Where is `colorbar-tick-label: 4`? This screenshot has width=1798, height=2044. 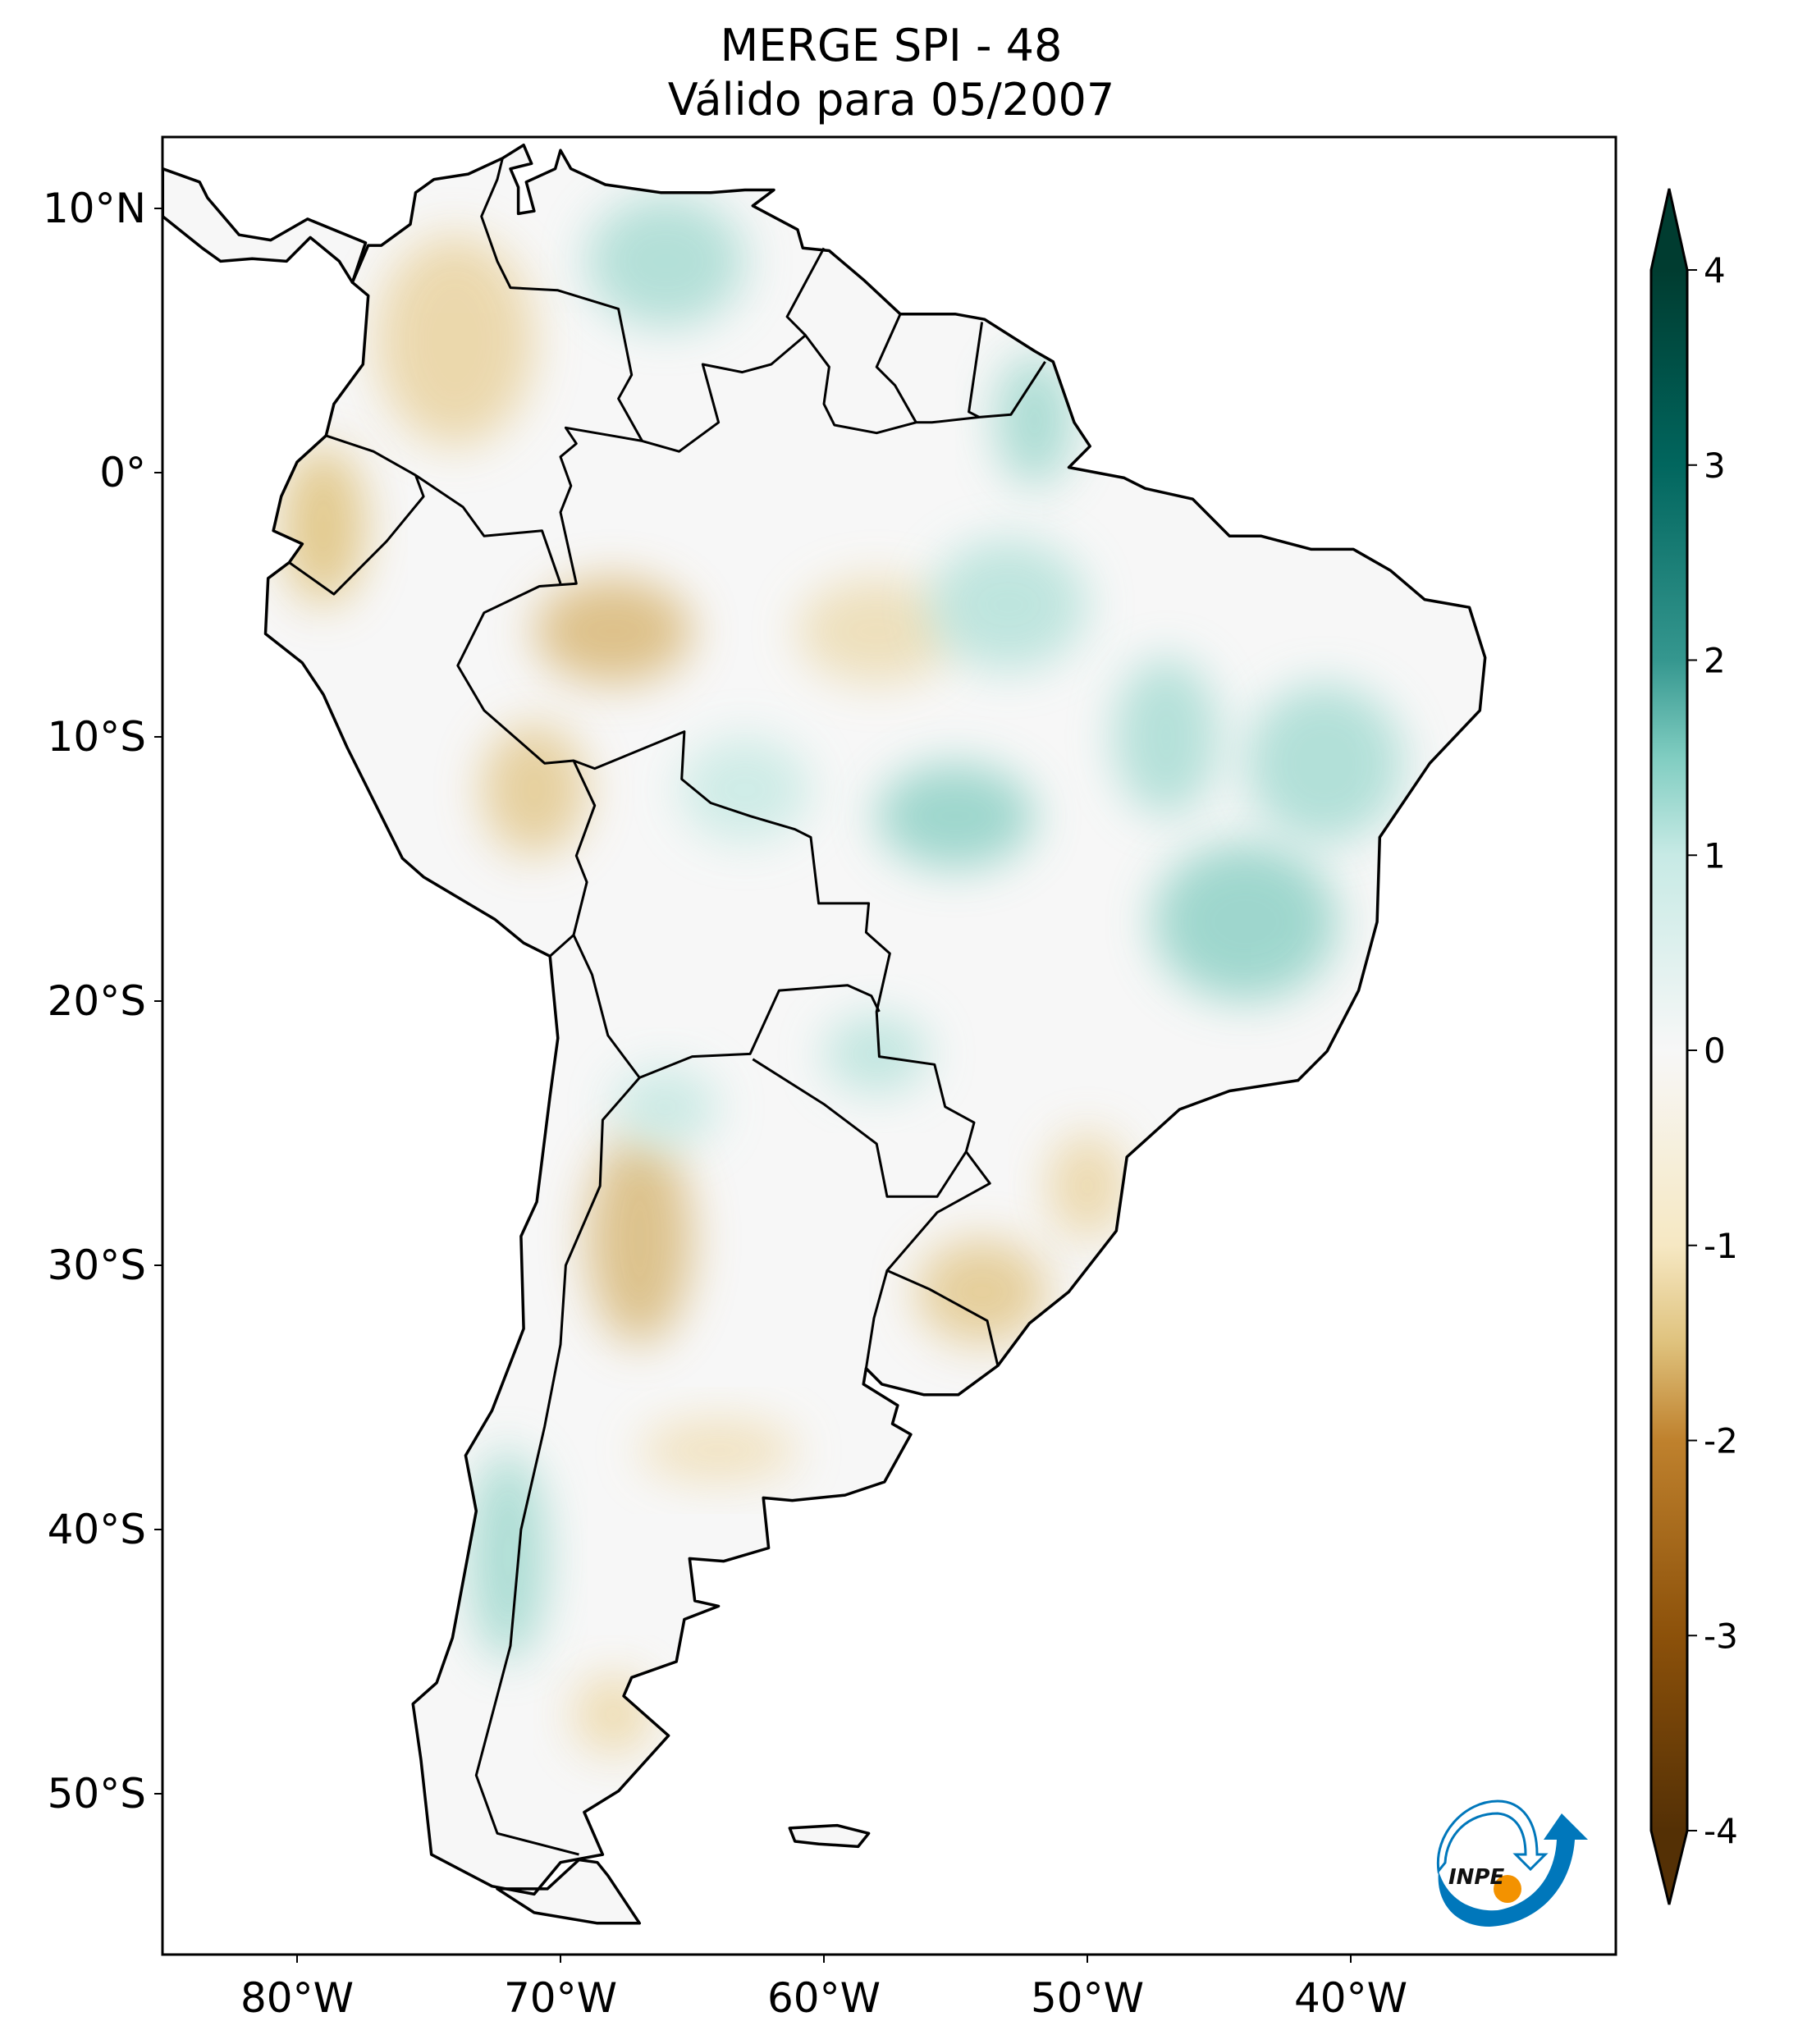 colorbar-tick-label: 4 is located at coordinates (1715, 270).